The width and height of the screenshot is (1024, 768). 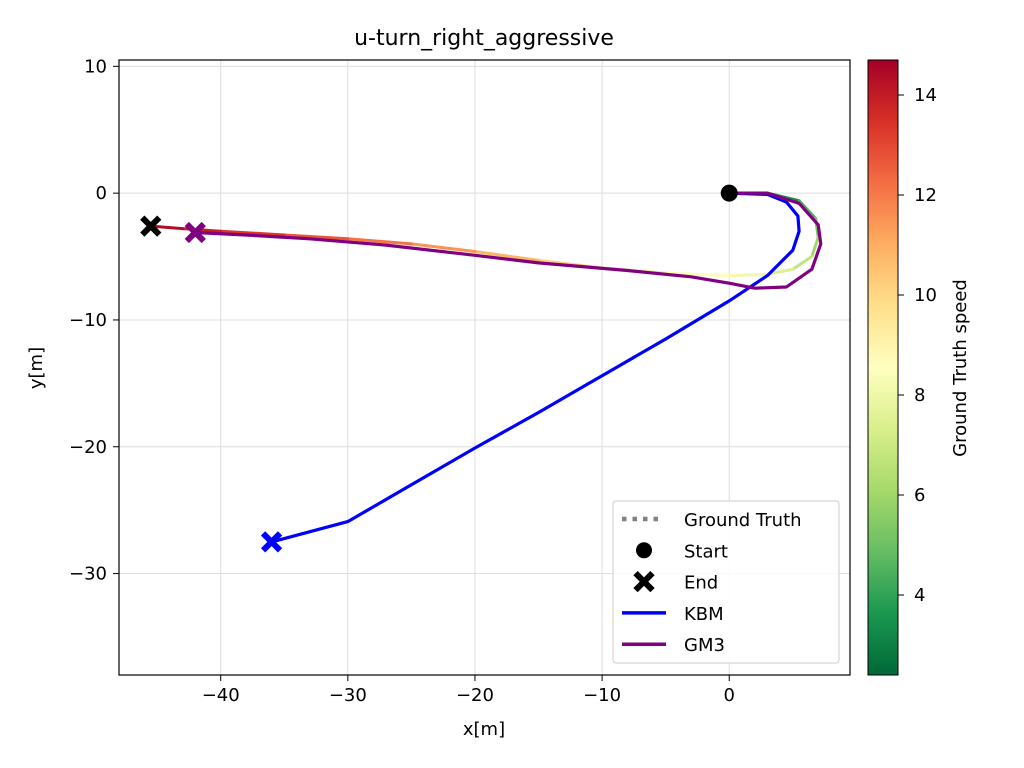 What do you see at coordinates (919, 395) in the screenshot?
I see `colorbar-tick-label: 8` at bounding box center [919, 395].